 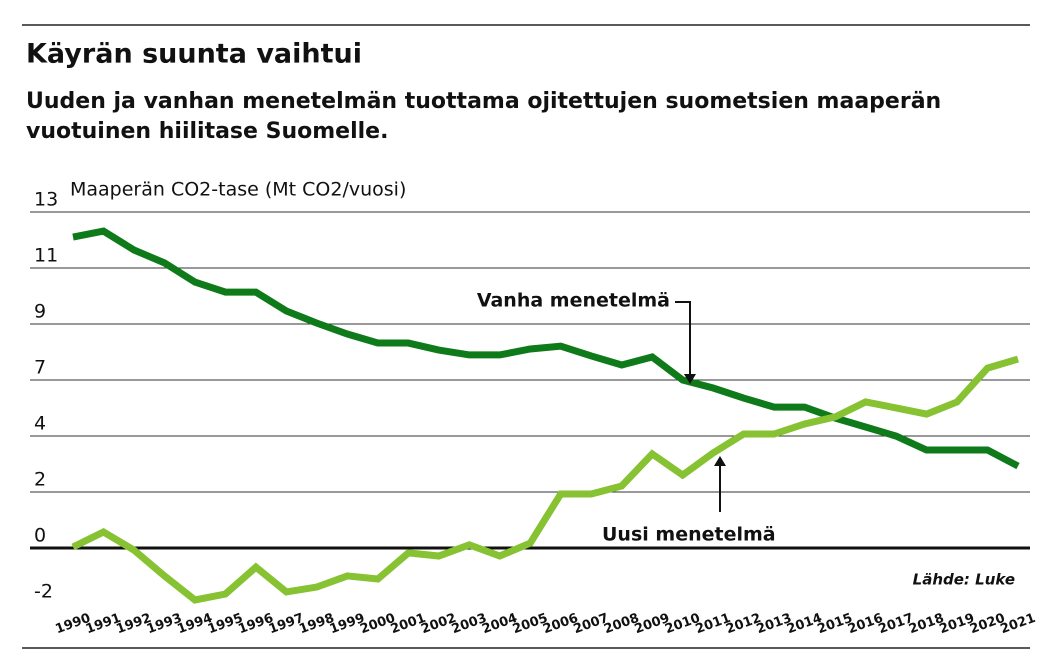 What do you see at coordinates (238, 190) in the screenshot?
I see `y-axis-label: Maaperän CO2-tase (Mt CO2/vuosi)` at bounding box center [238, 190].